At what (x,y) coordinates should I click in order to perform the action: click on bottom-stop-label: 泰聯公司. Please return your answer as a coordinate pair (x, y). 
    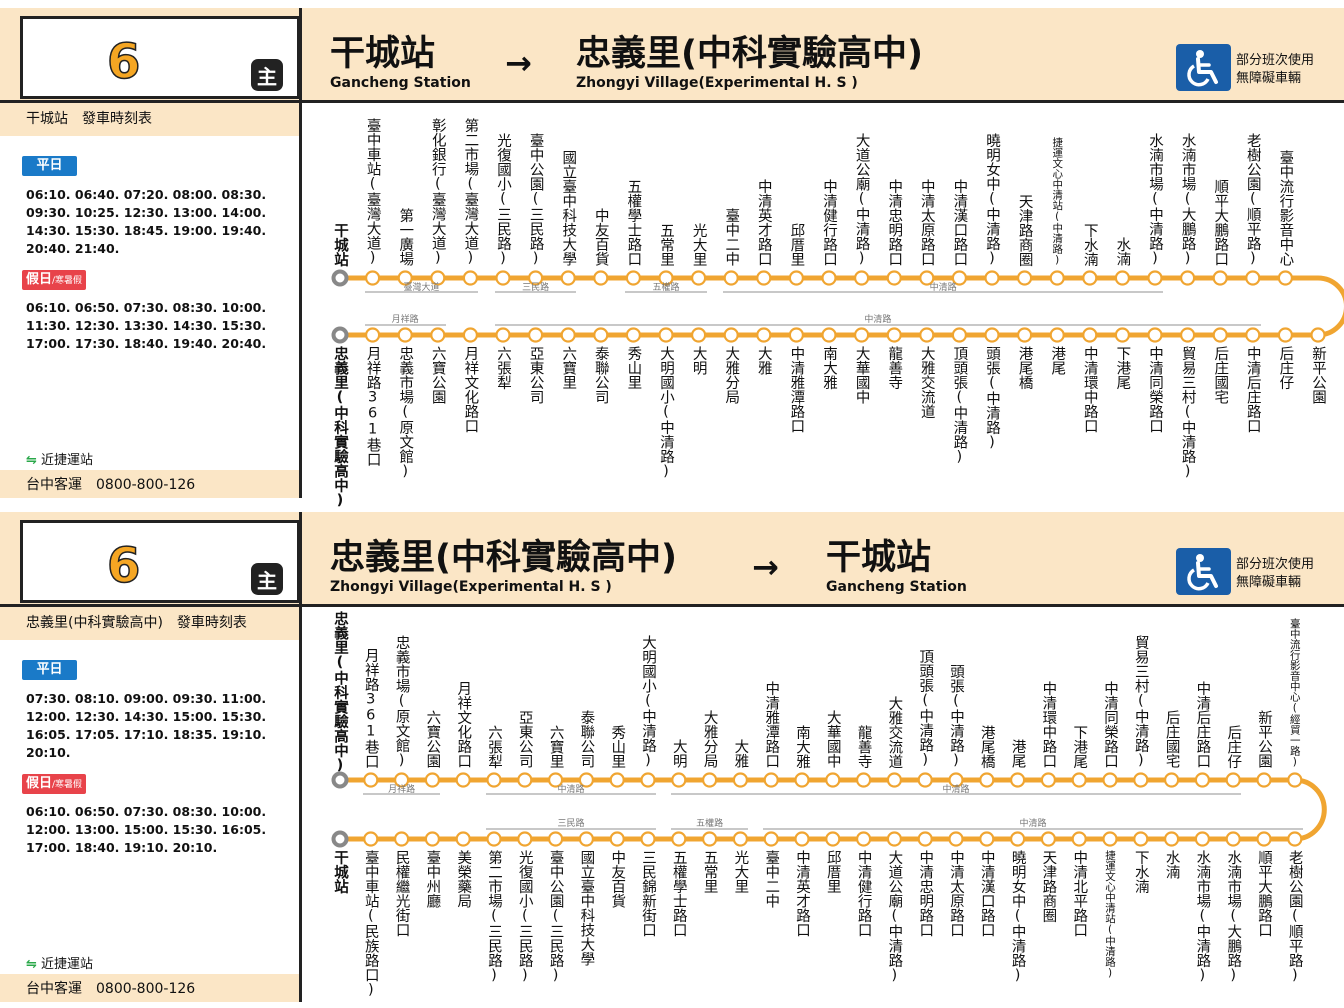
    Looking at the image, I should click on (600, 375).